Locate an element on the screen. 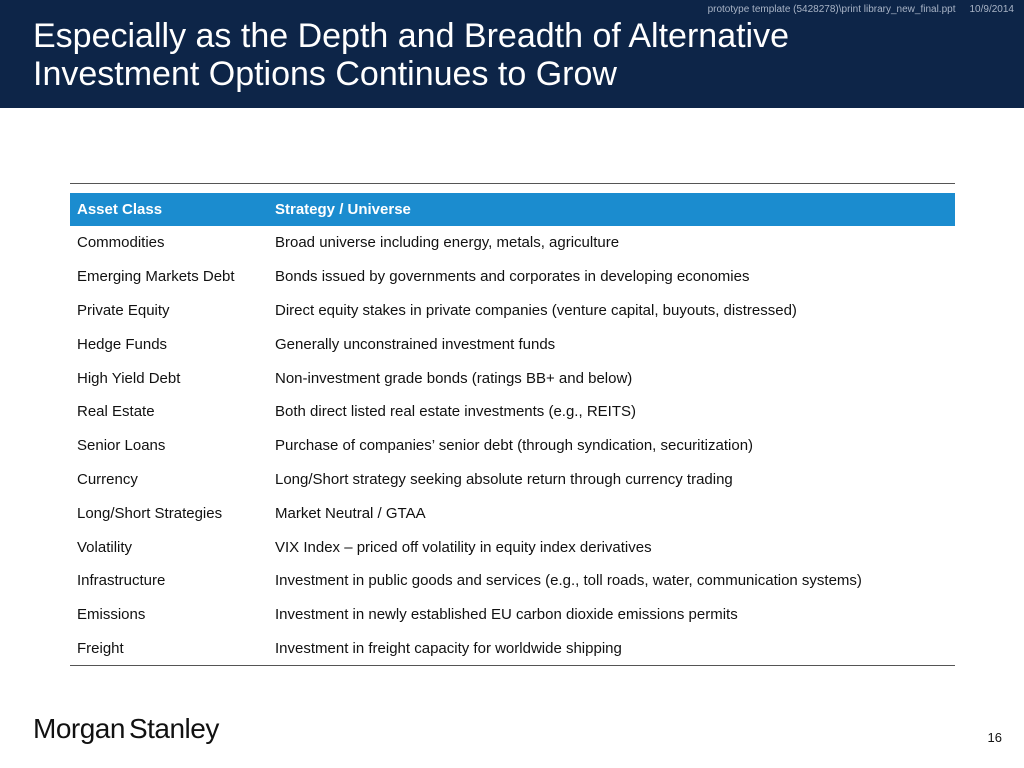 The height and width of the screenshot is (768, 1024). asset-class-cell: Infrastructure is located at coordinates (121, 581).